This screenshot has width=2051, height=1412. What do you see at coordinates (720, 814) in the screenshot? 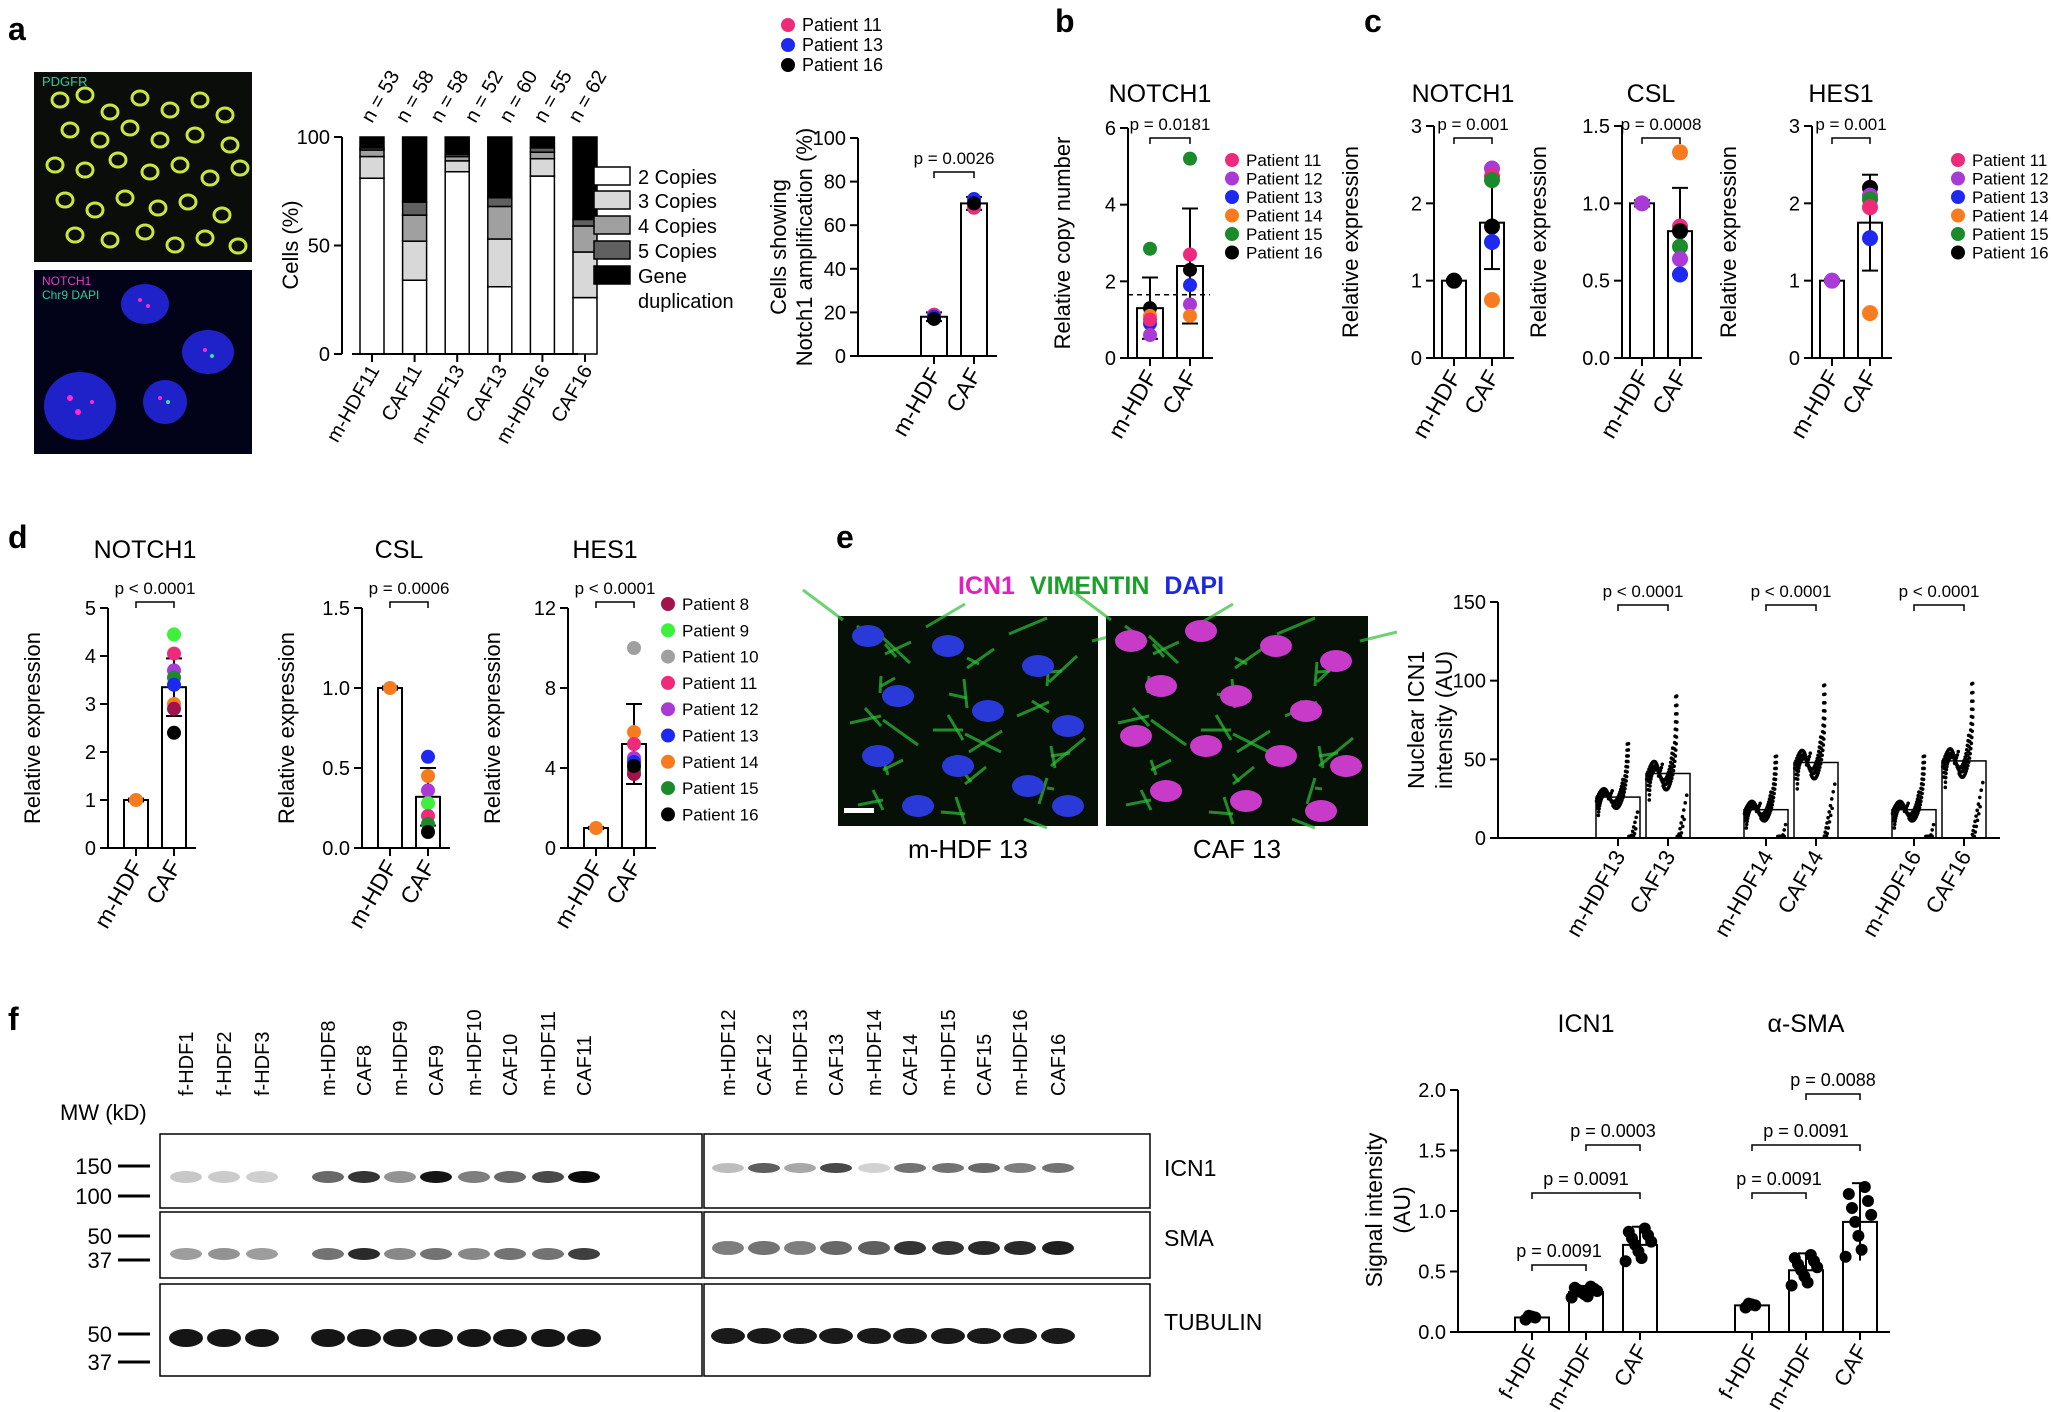
I see `d-legend-label: Patient 16` at bounding box center [720, 814].